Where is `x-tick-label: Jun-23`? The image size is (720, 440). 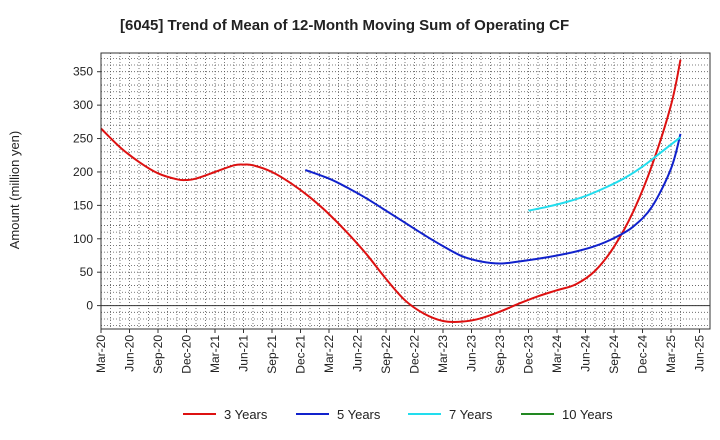
x-tick-label: Jun-23 is located at coordinates (472, 353).